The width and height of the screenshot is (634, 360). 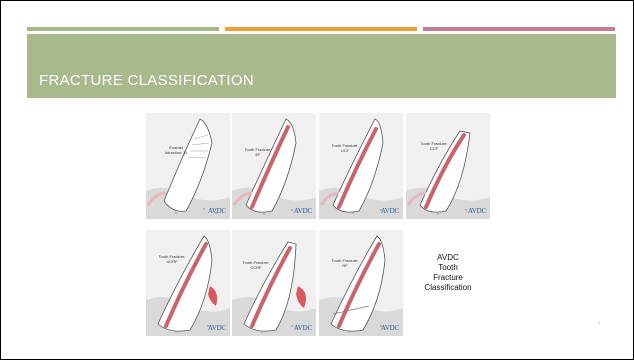 I want to click on caption-line: AVDC, so click(x=448, y=257).